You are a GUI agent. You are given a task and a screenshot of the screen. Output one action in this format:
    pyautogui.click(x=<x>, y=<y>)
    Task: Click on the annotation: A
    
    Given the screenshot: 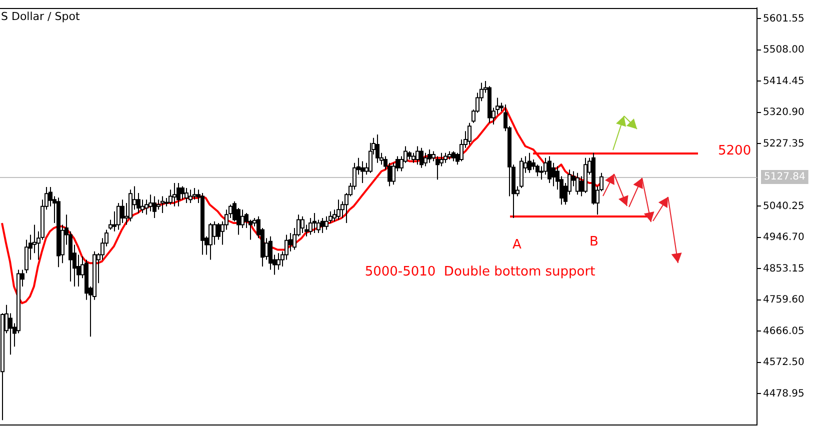 What is the action you would take?
    pyautogui.click(x=517, y=244)
    